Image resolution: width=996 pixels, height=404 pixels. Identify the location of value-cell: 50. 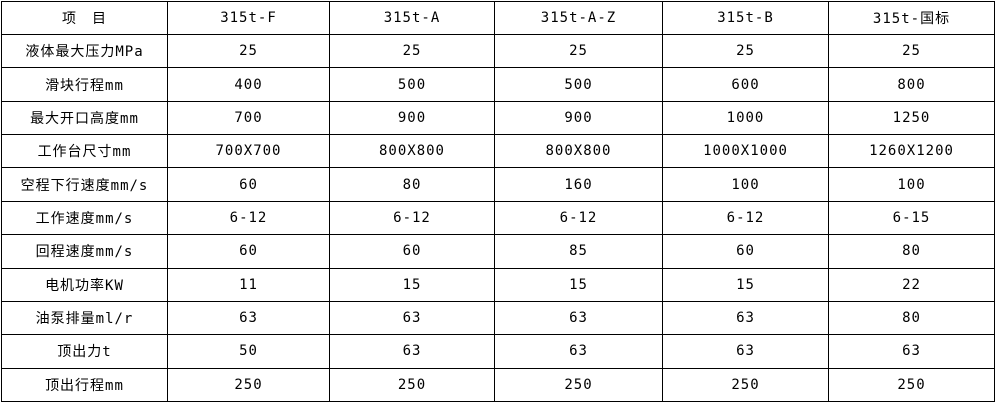
(248, 351).